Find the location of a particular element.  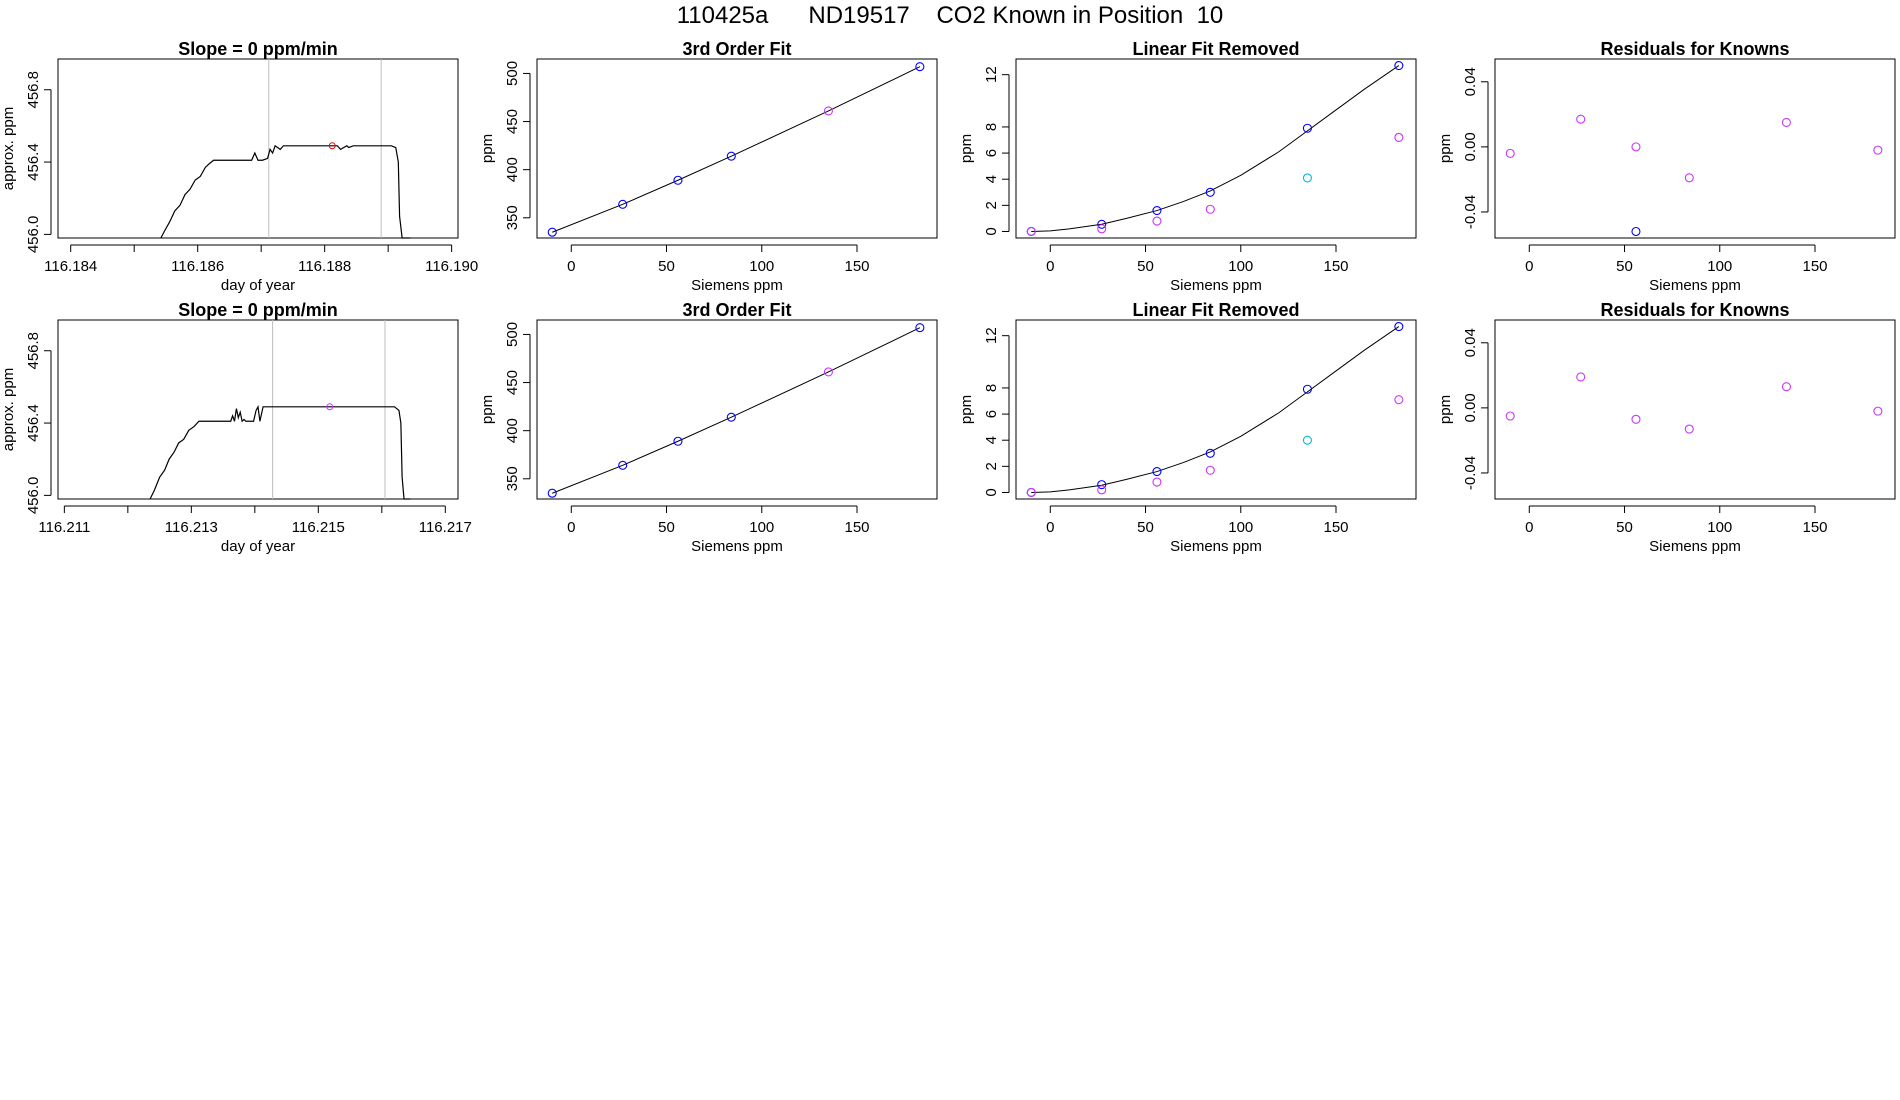

x-tick-label: 116.215 is located at coordinates (318, 527).